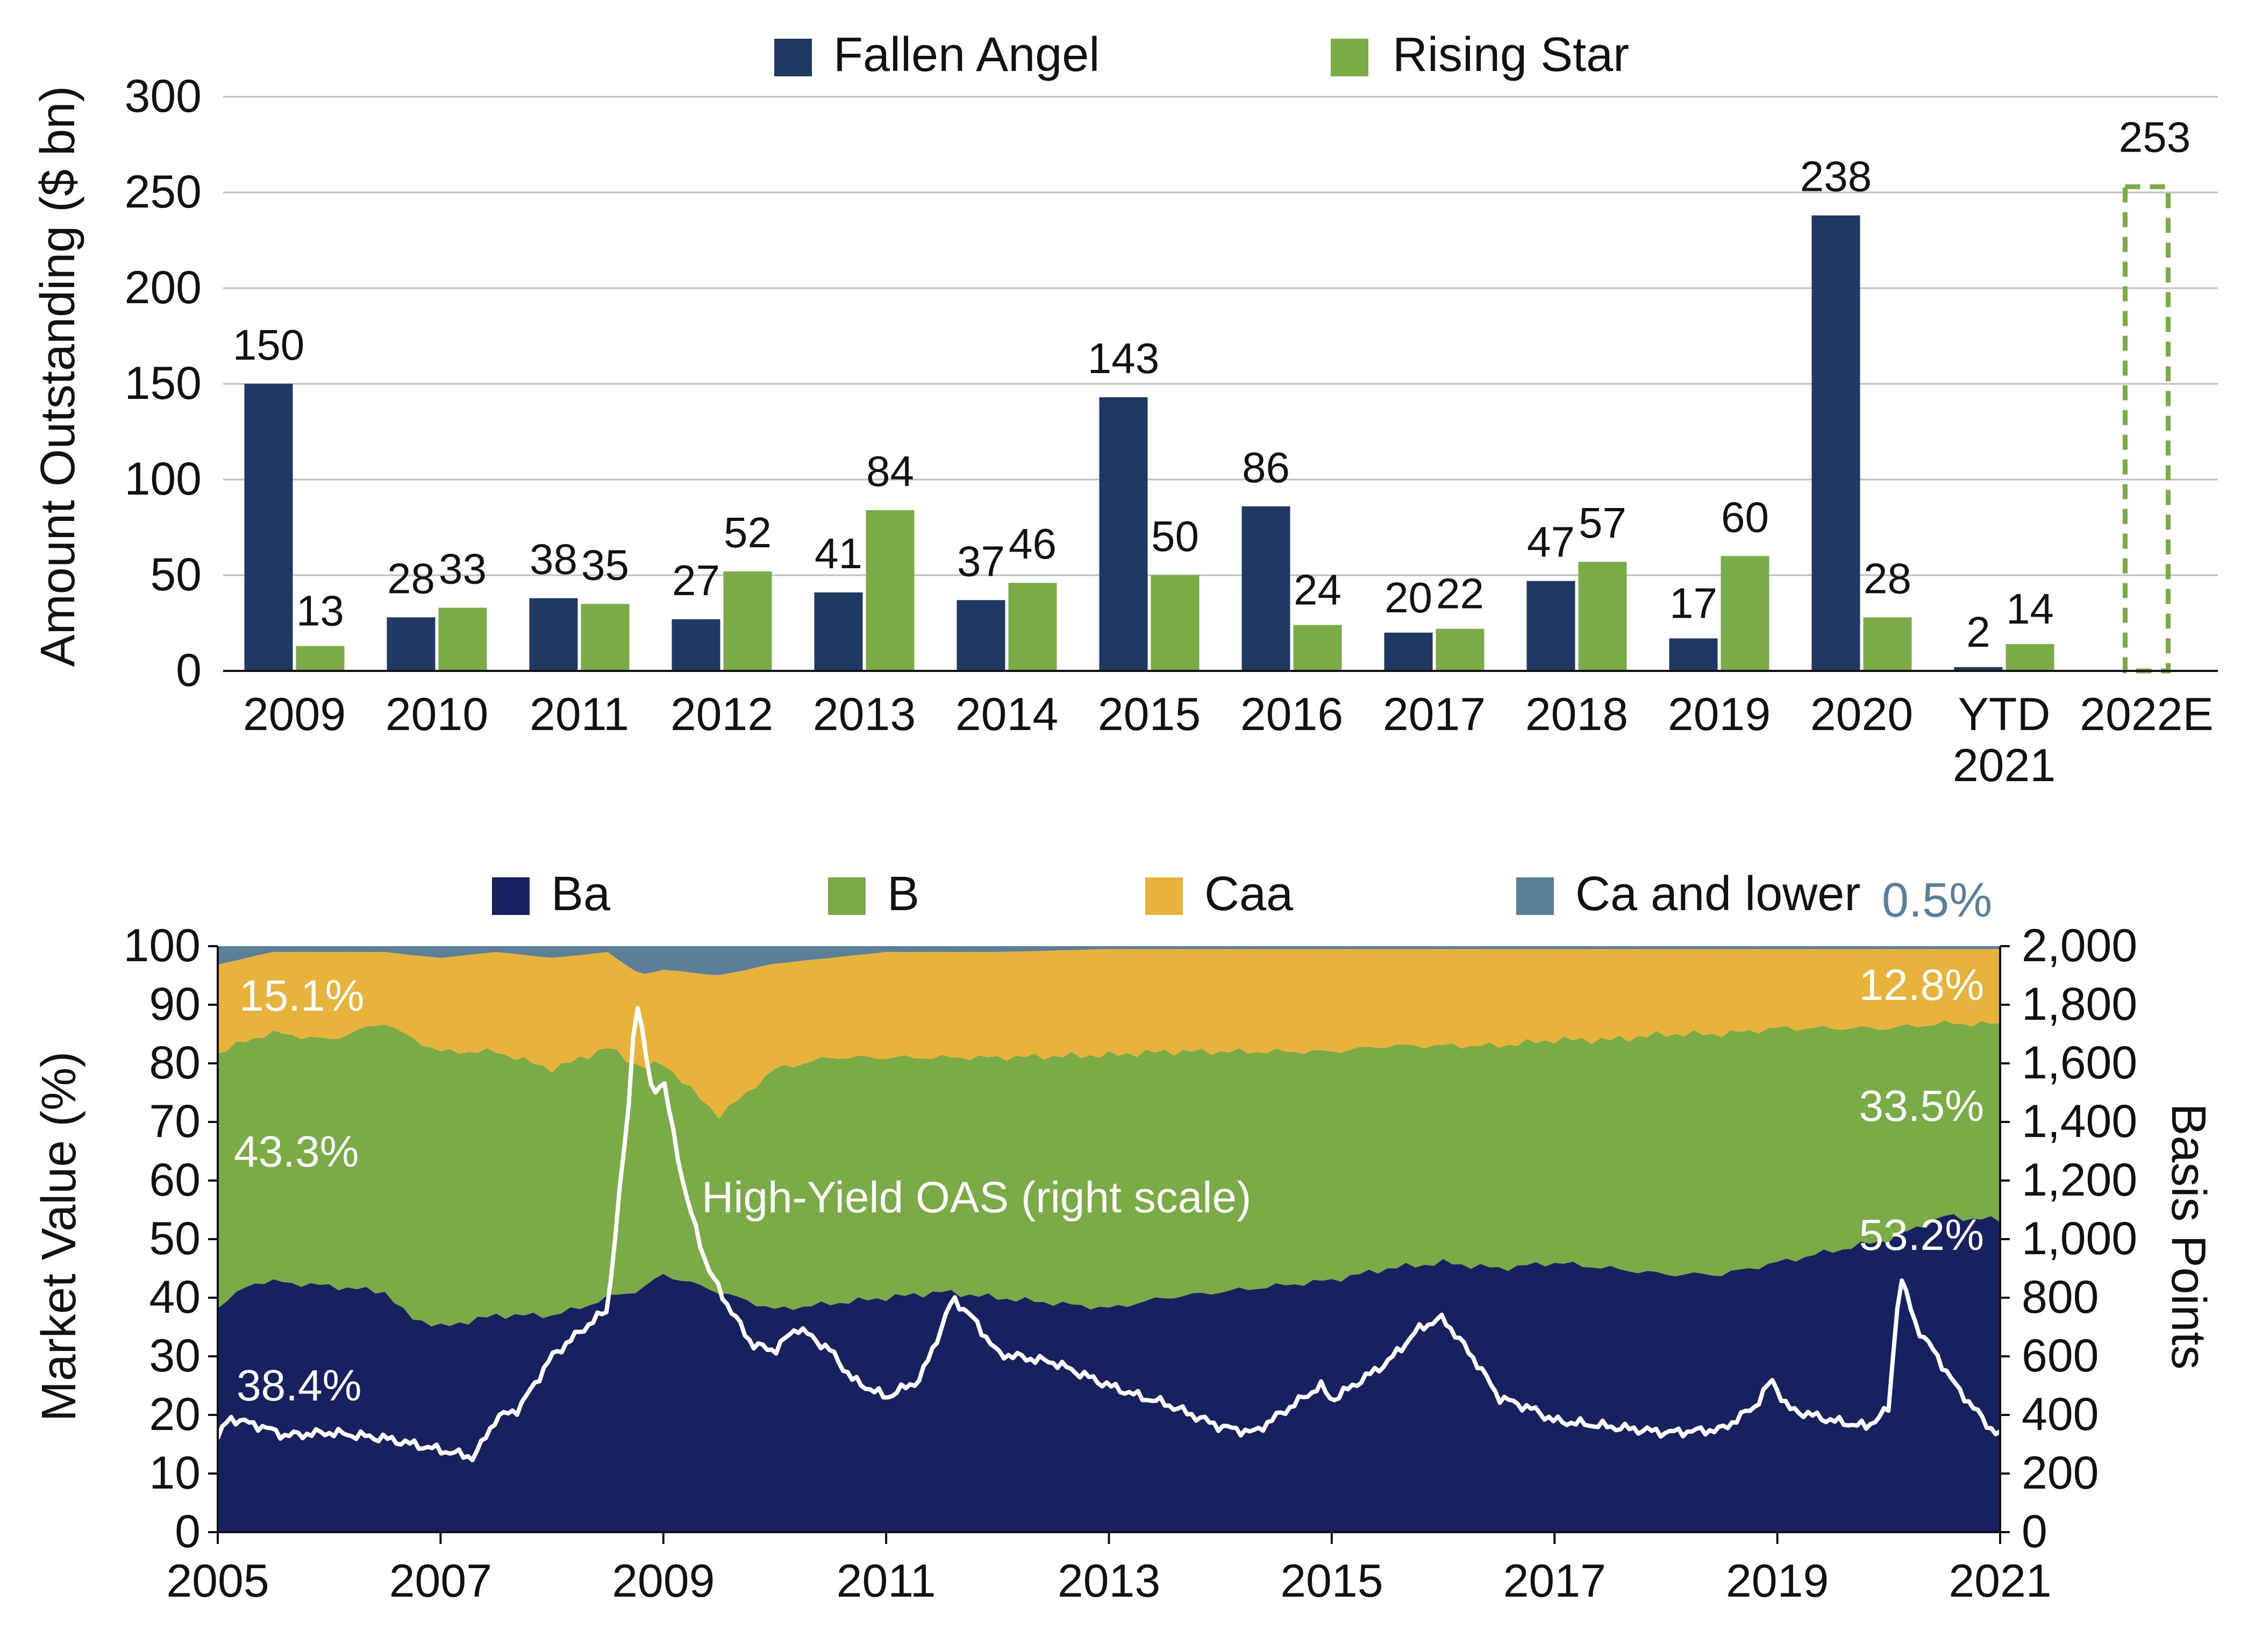 Image resolution: width=2241 pixels, height=1652 pixels. Describe the element at coordinates (1836, 177) in the screenshot. I see `bar-value-label: 238` at that location.